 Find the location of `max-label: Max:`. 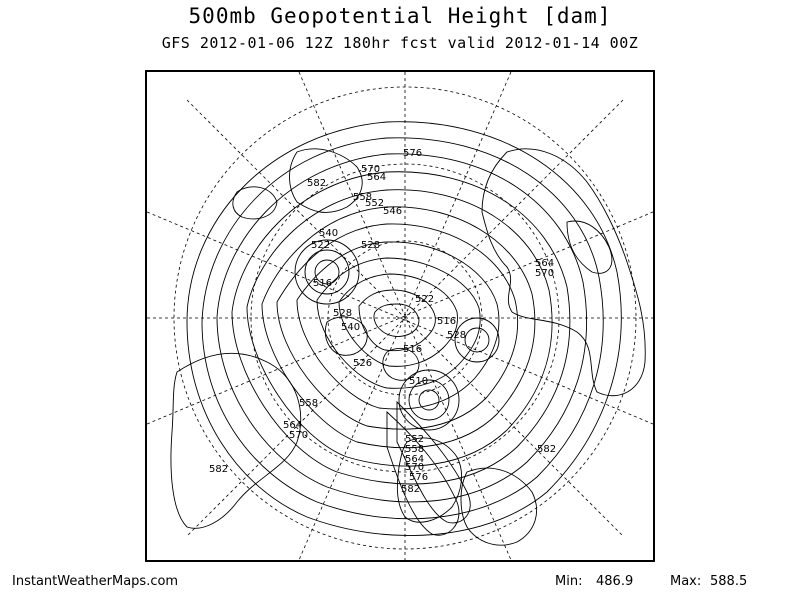

max-label: Max: is located at coordinates (686, 581).